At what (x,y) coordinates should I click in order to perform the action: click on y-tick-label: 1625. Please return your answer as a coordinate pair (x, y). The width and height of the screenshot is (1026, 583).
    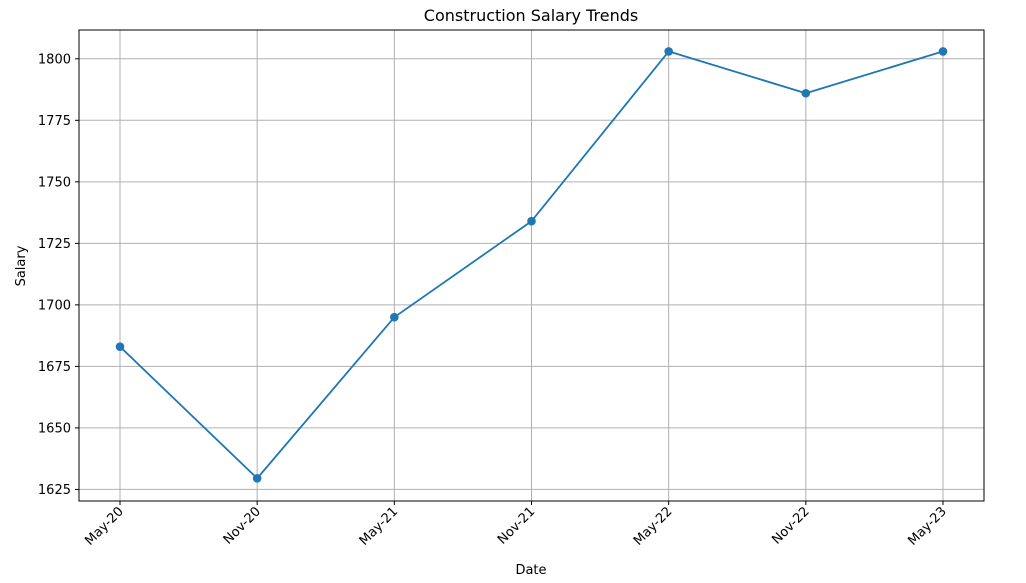
    Looking at the image, I should click on (54, 490).